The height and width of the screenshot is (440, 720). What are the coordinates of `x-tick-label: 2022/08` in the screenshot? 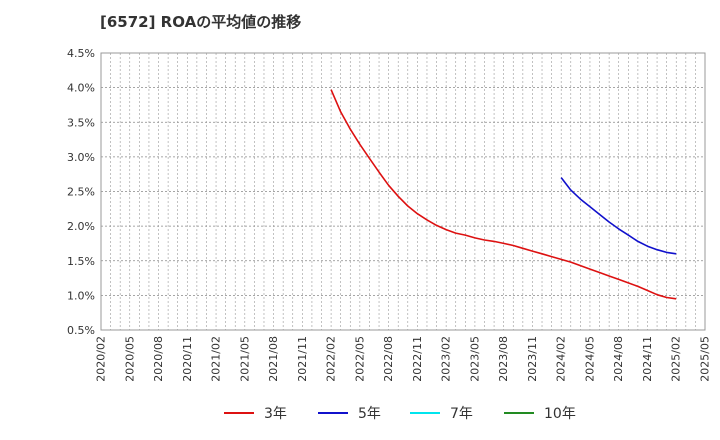 It's located at (388, 359).